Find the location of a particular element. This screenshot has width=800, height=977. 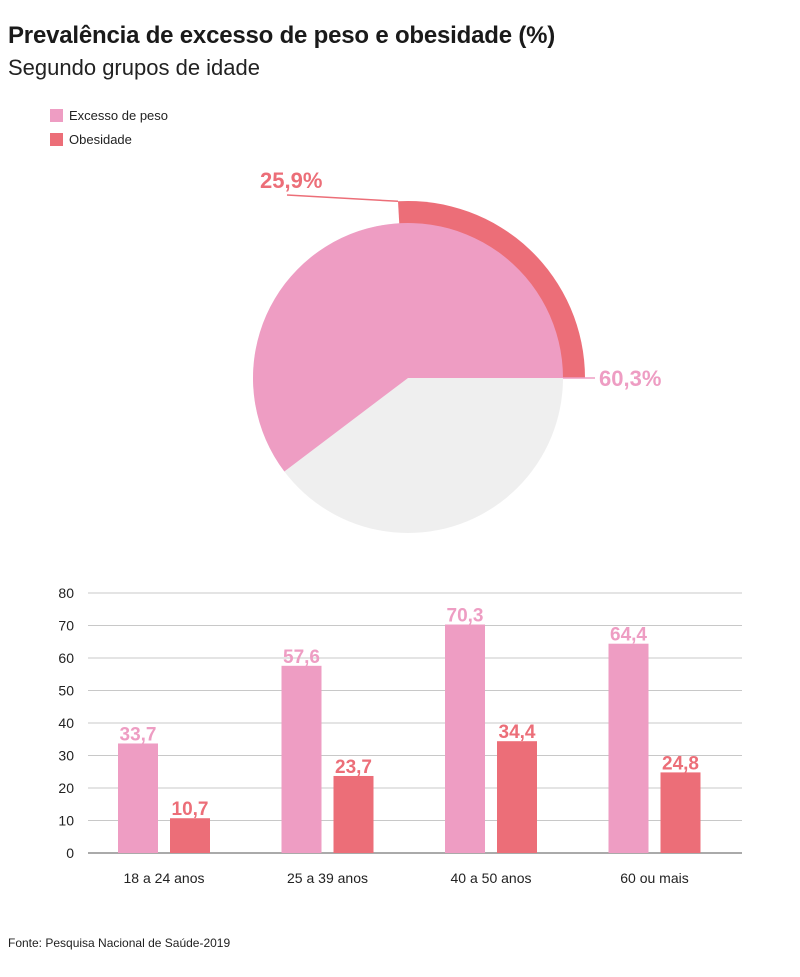

x-tick-label: 60 ou mais is located at coordinates (654, 878).